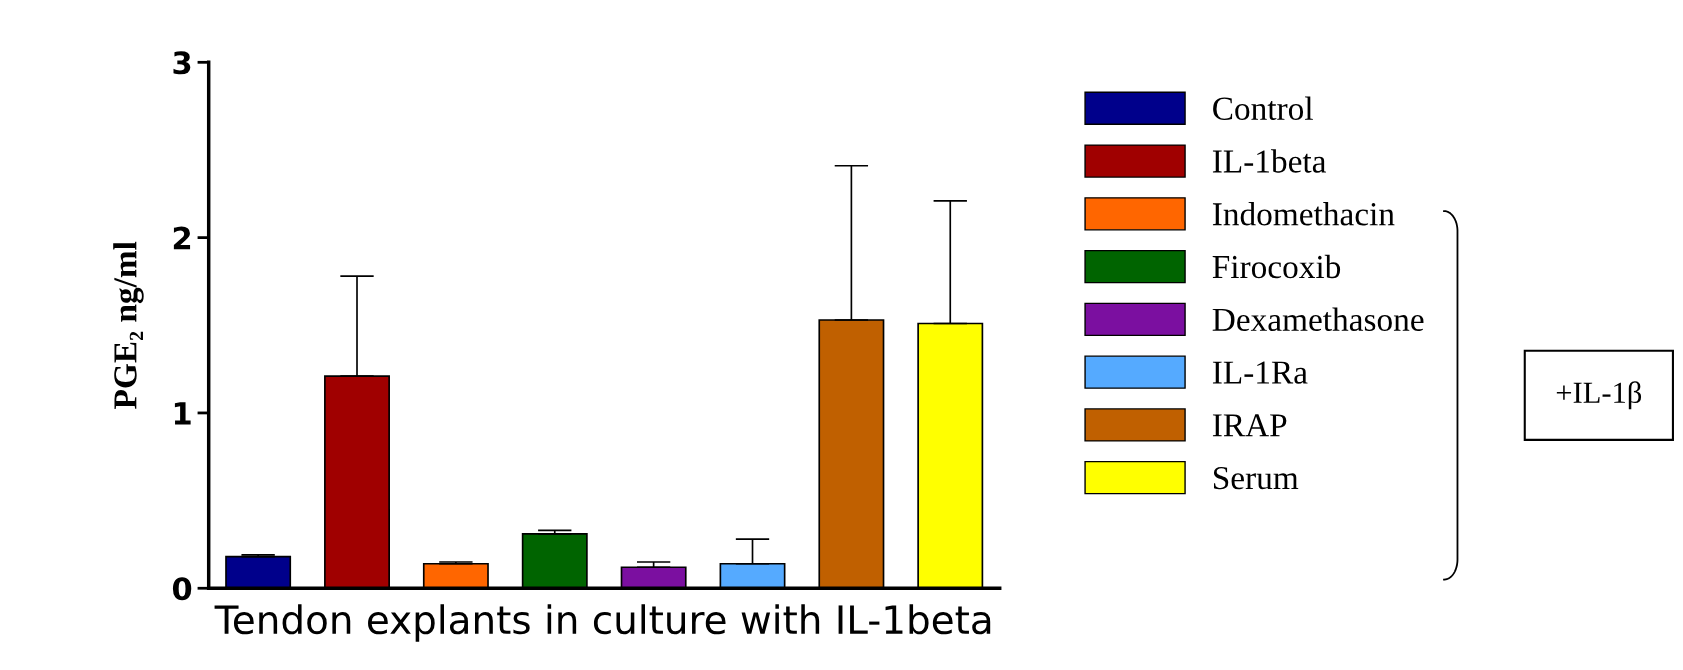 The width and height of the screenshot is (1683, 670). What do you see at coordinates (602, 623) in the screenshot?
I see `x-axis-title: Tendon explants in culture with IL-1beta` at bounding box center [602, 623].